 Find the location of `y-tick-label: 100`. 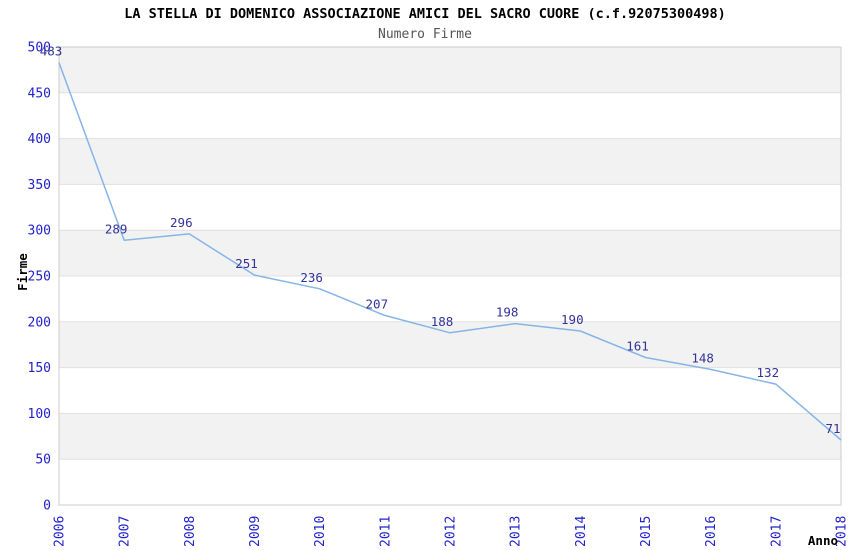

y-tick-label: 100 is located at coordinates (39, 414).